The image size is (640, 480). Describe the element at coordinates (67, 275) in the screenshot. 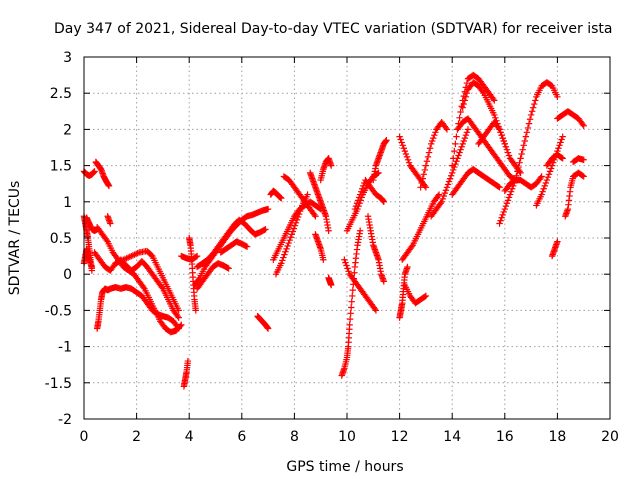

I see `y-tick-label: 0` at that location.